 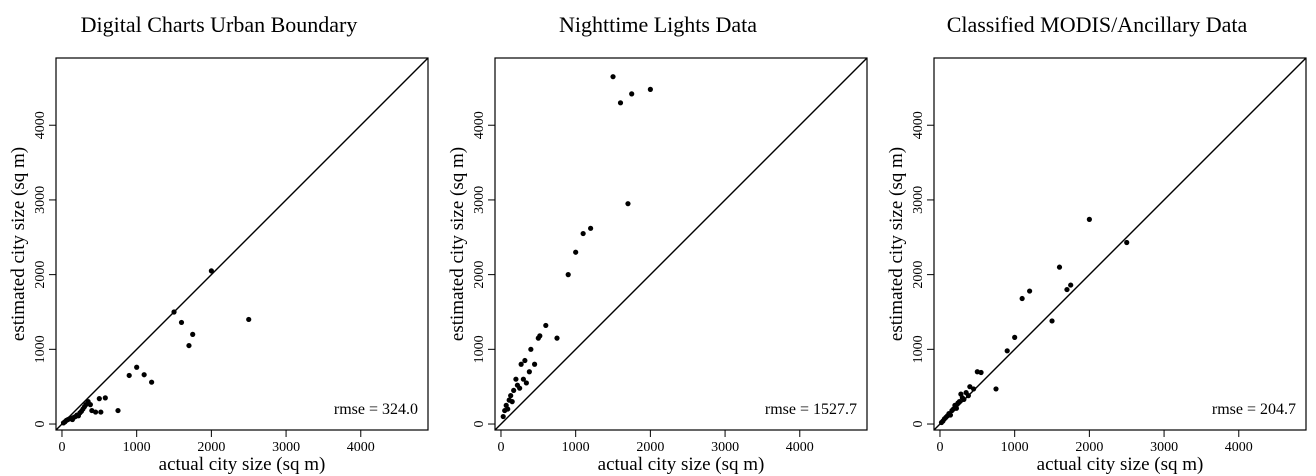 What do you see at coordinates (1254, 409) in the screenshot?
I see `rmse-annotation: rmse = 204.7` at bounding box center [1254, 409].